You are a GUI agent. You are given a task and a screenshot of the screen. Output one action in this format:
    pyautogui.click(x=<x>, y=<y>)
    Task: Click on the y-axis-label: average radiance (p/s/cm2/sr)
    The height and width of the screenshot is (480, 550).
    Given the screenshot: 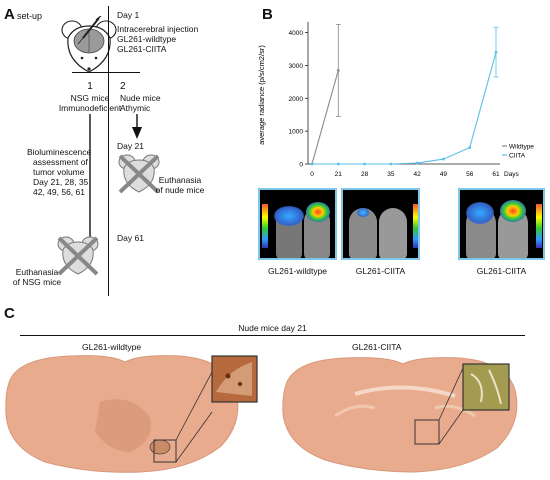 What is the action you would take?
    pyautogui.click(x=261, y=95)
    